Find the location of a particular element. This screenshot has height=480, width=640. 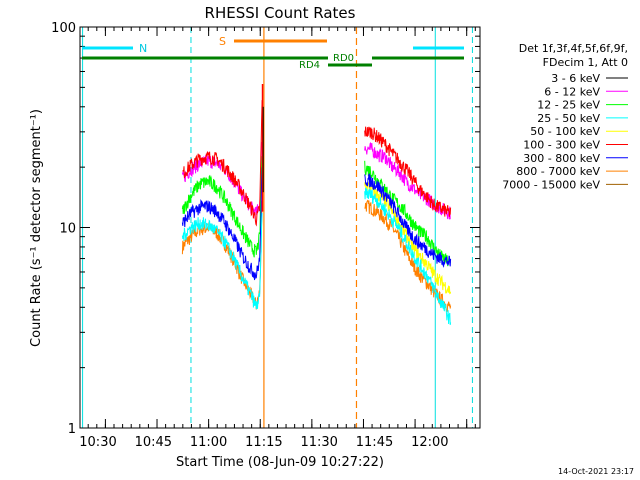

legend-header-1: Det 1f,3f,4f,5f,6f,9f, is located at coordinates (573, 48).